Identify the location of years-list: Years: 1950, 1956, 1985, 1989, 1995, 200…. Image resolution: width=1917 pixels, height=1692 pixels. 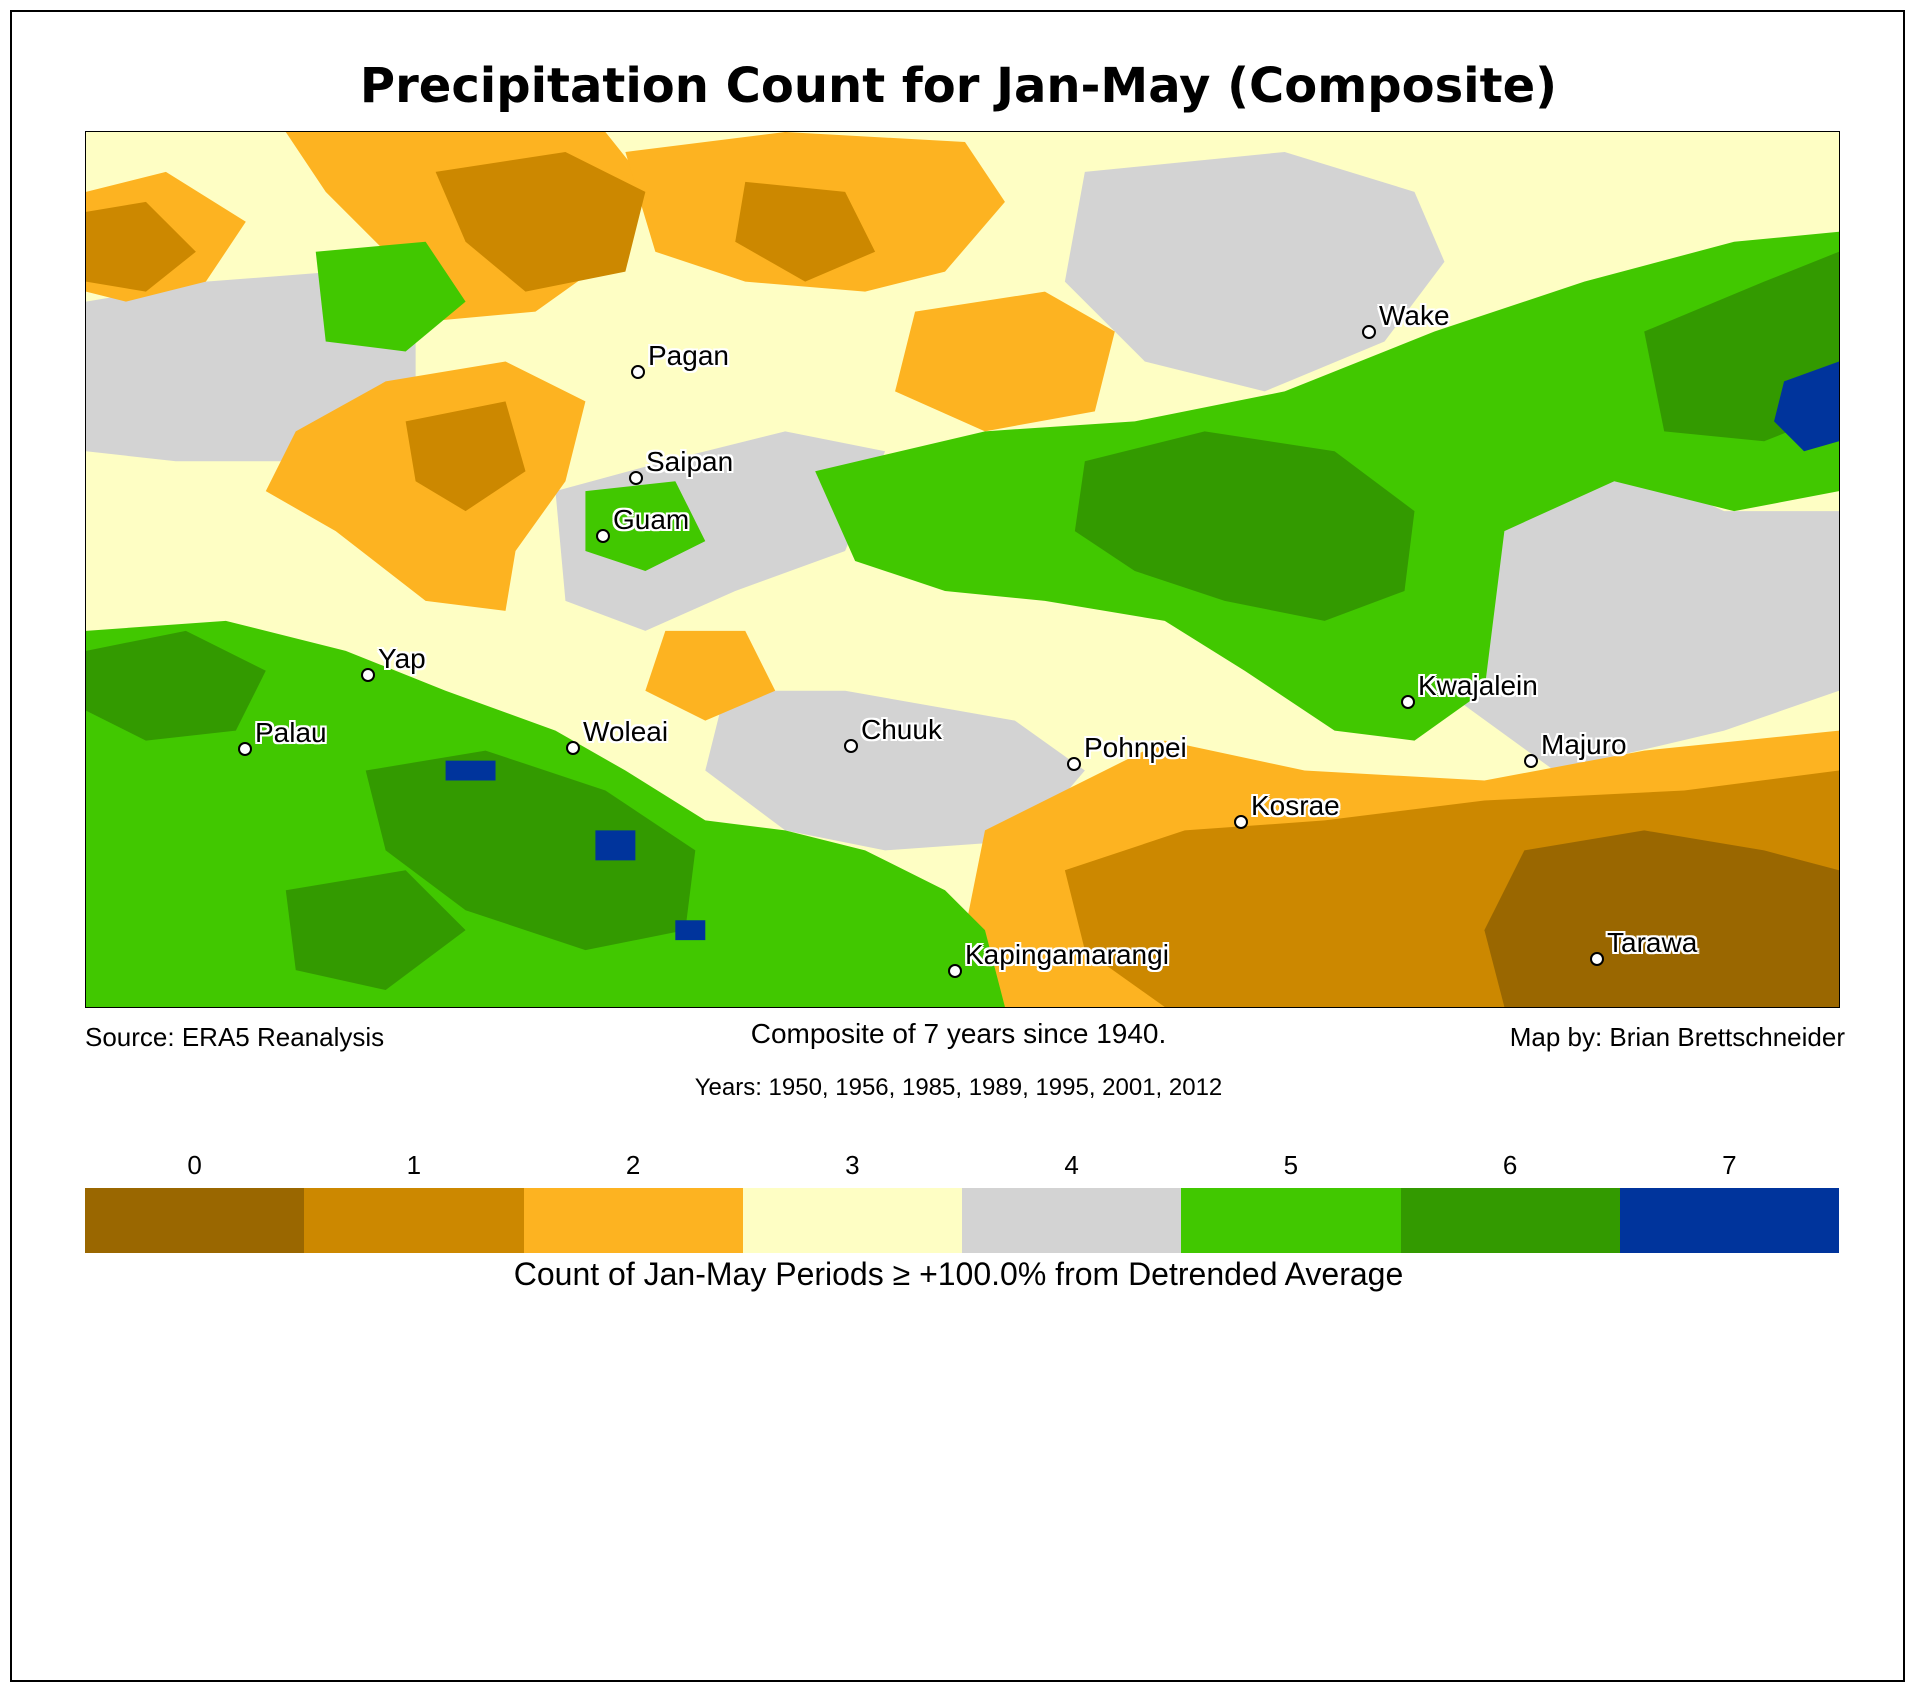
(958, 1087).